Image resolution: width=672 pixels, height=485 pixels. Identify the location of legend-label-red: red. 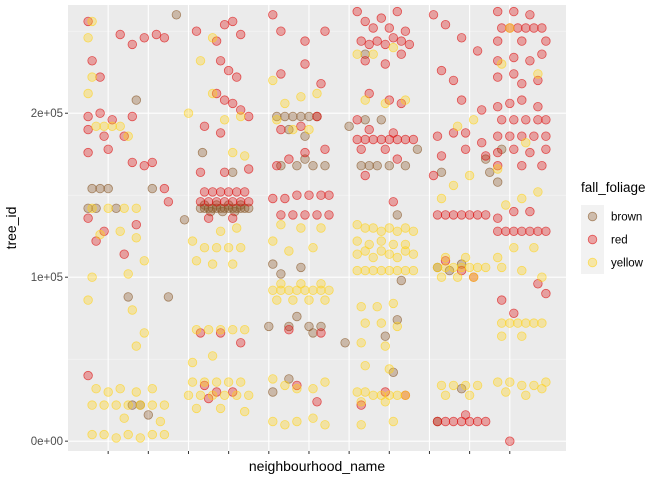
(619, 241).